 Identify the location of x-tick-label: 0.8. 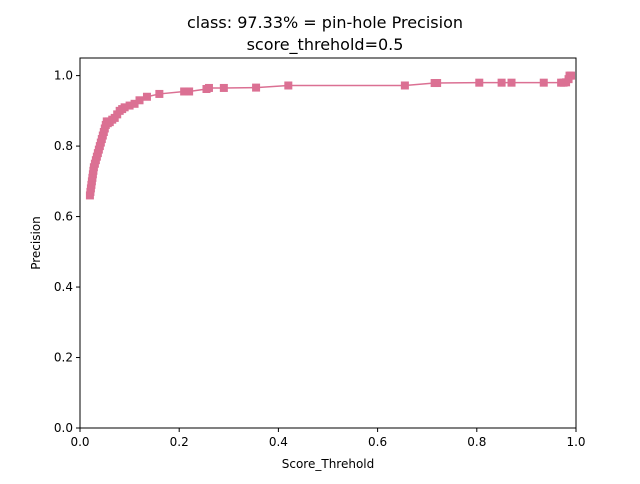
(476, 442).